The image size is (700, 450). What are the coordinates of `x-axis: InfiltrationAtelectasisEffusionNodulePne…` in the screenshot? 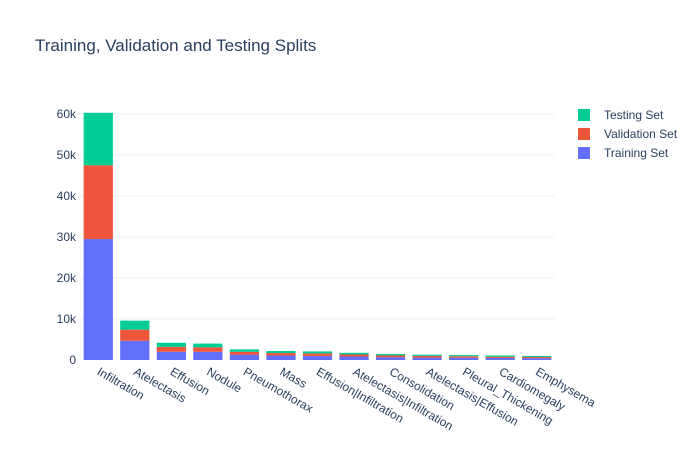 It's located at (347, 398).